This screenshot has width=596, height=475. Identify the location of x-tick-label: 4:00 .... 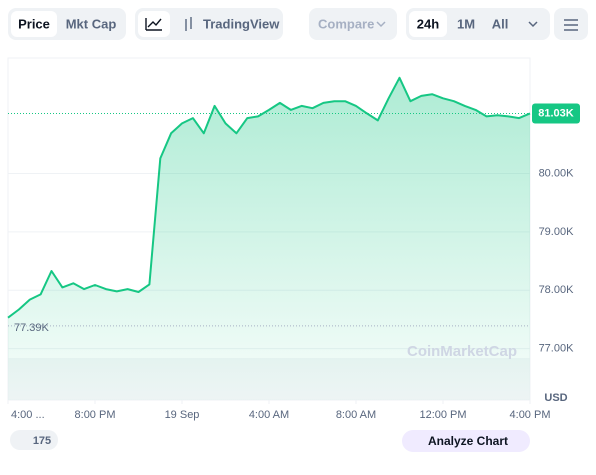
(28, 415).